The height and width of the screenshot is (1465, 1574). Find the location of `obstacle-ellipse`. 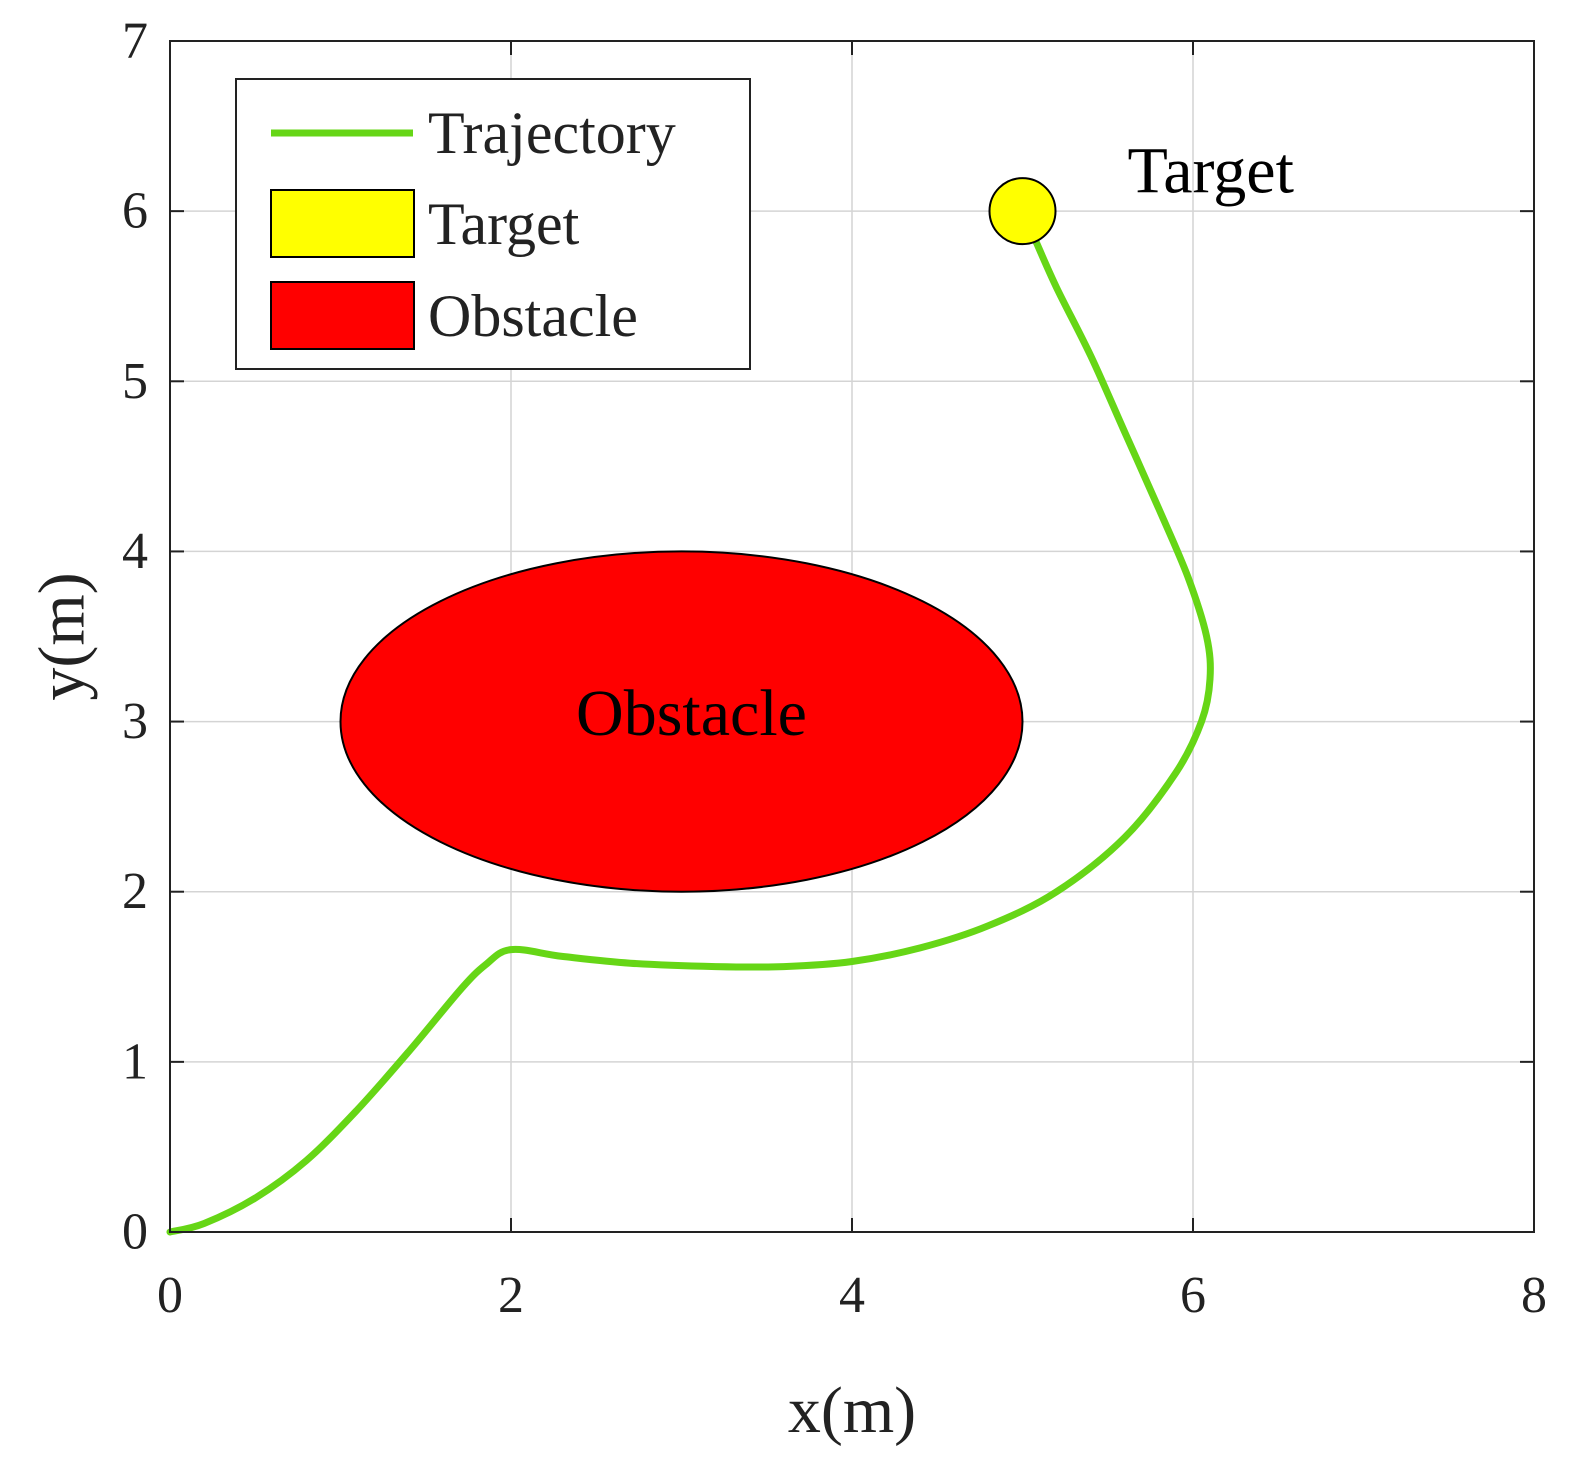

obstacle-ellipse is located at coordinates (681, 721).